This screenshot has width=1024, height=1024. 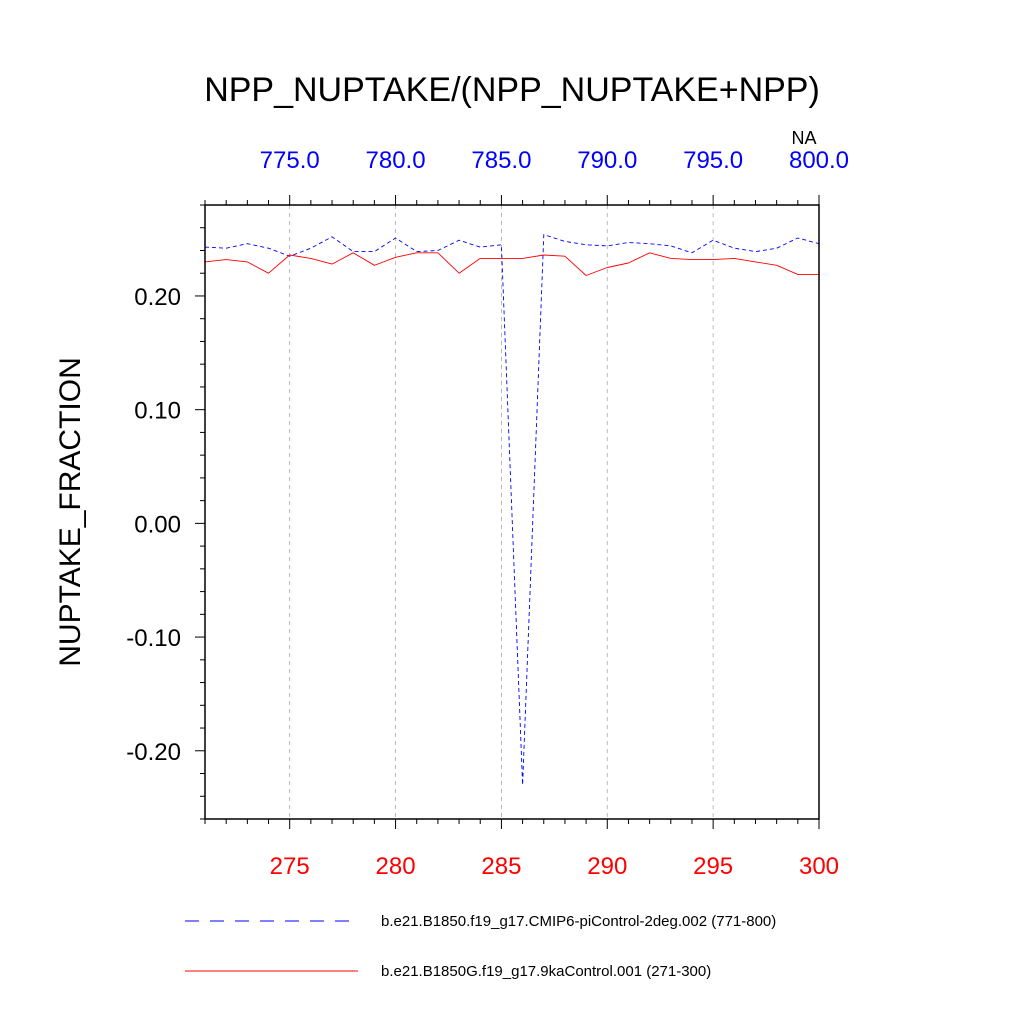 I want to click on y-tick-label: 0.10, so click(x=157, y=411).